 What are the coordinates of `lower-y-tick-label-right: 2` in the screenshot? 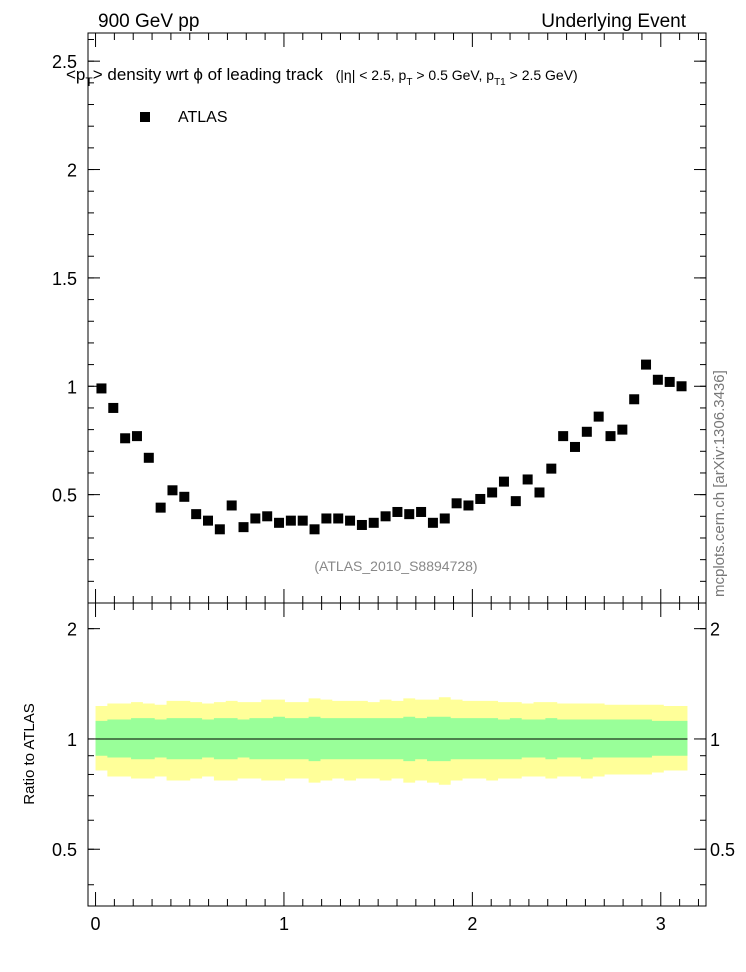 It's located at (715, 630).